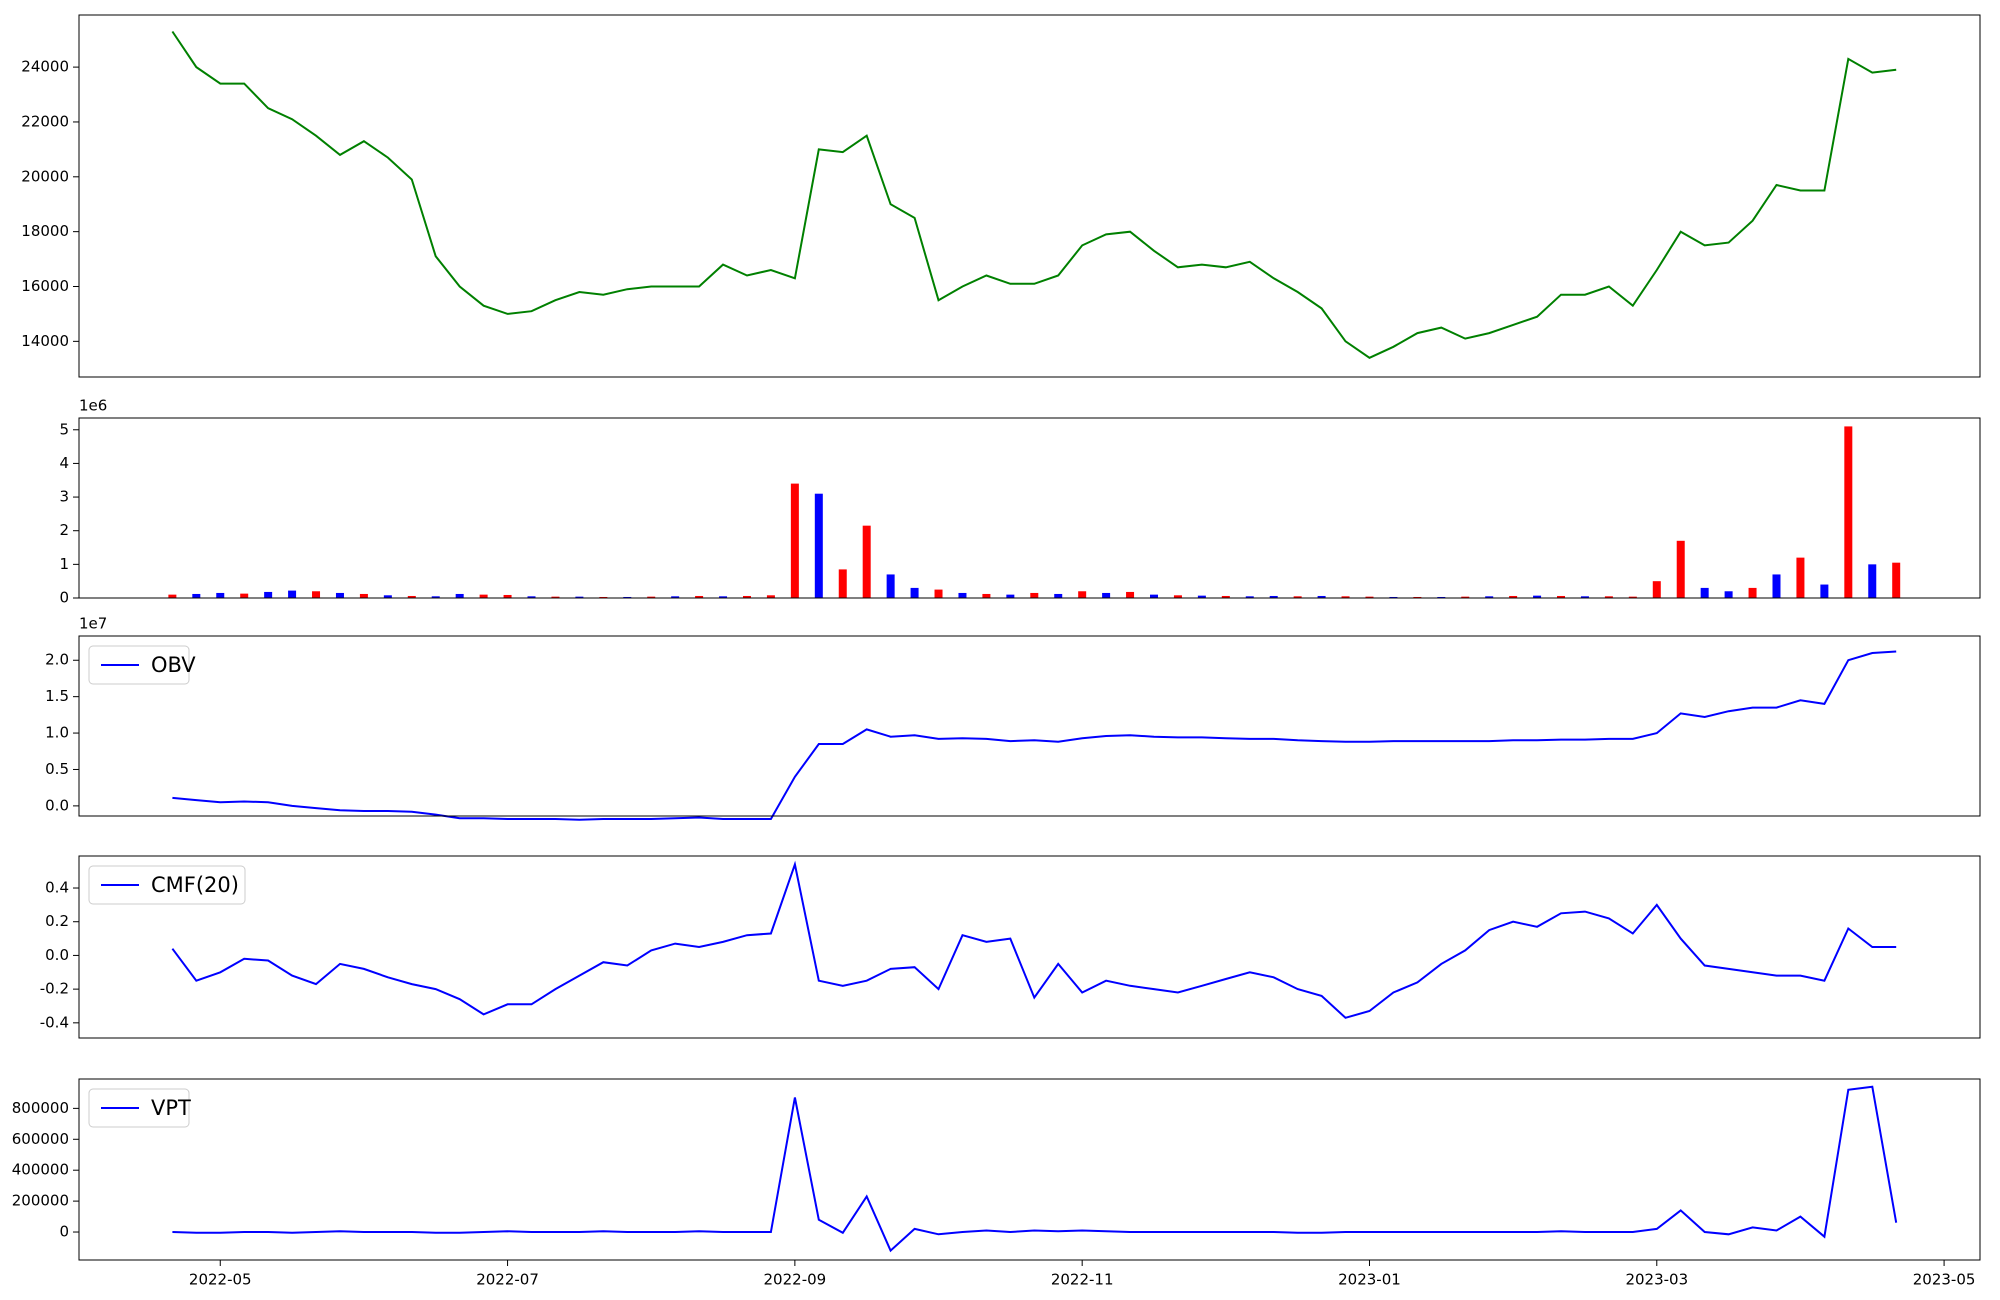  I want to click on y-tick-label: 200000, so click(40, 1201).